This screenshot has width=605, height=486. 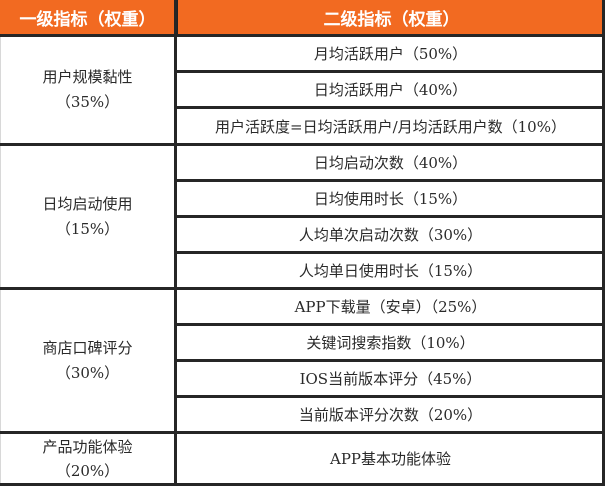 What do you see at coordinates (87, 446) in the screenshot?
I see `level1-name: 产品功能体验` at bounding box center [87, 446].